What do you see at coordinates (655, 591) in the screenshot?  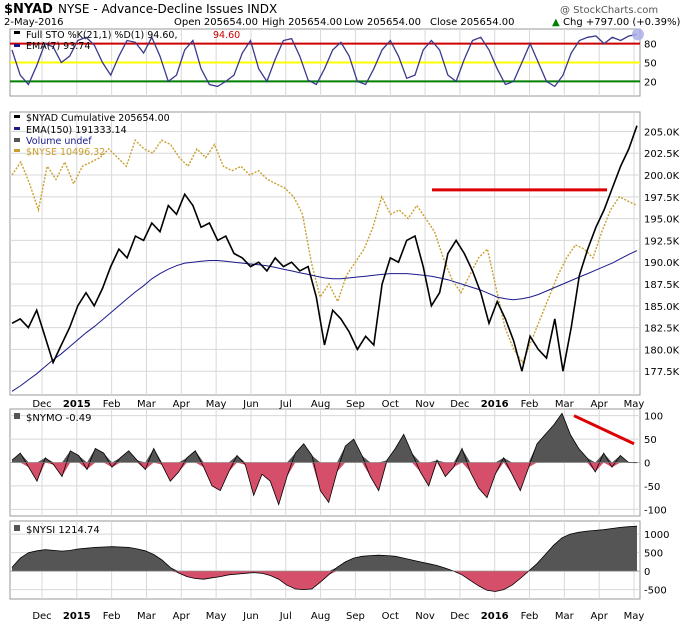 I see `nysi-tick-label: -500` at bounding box center [655, 591].